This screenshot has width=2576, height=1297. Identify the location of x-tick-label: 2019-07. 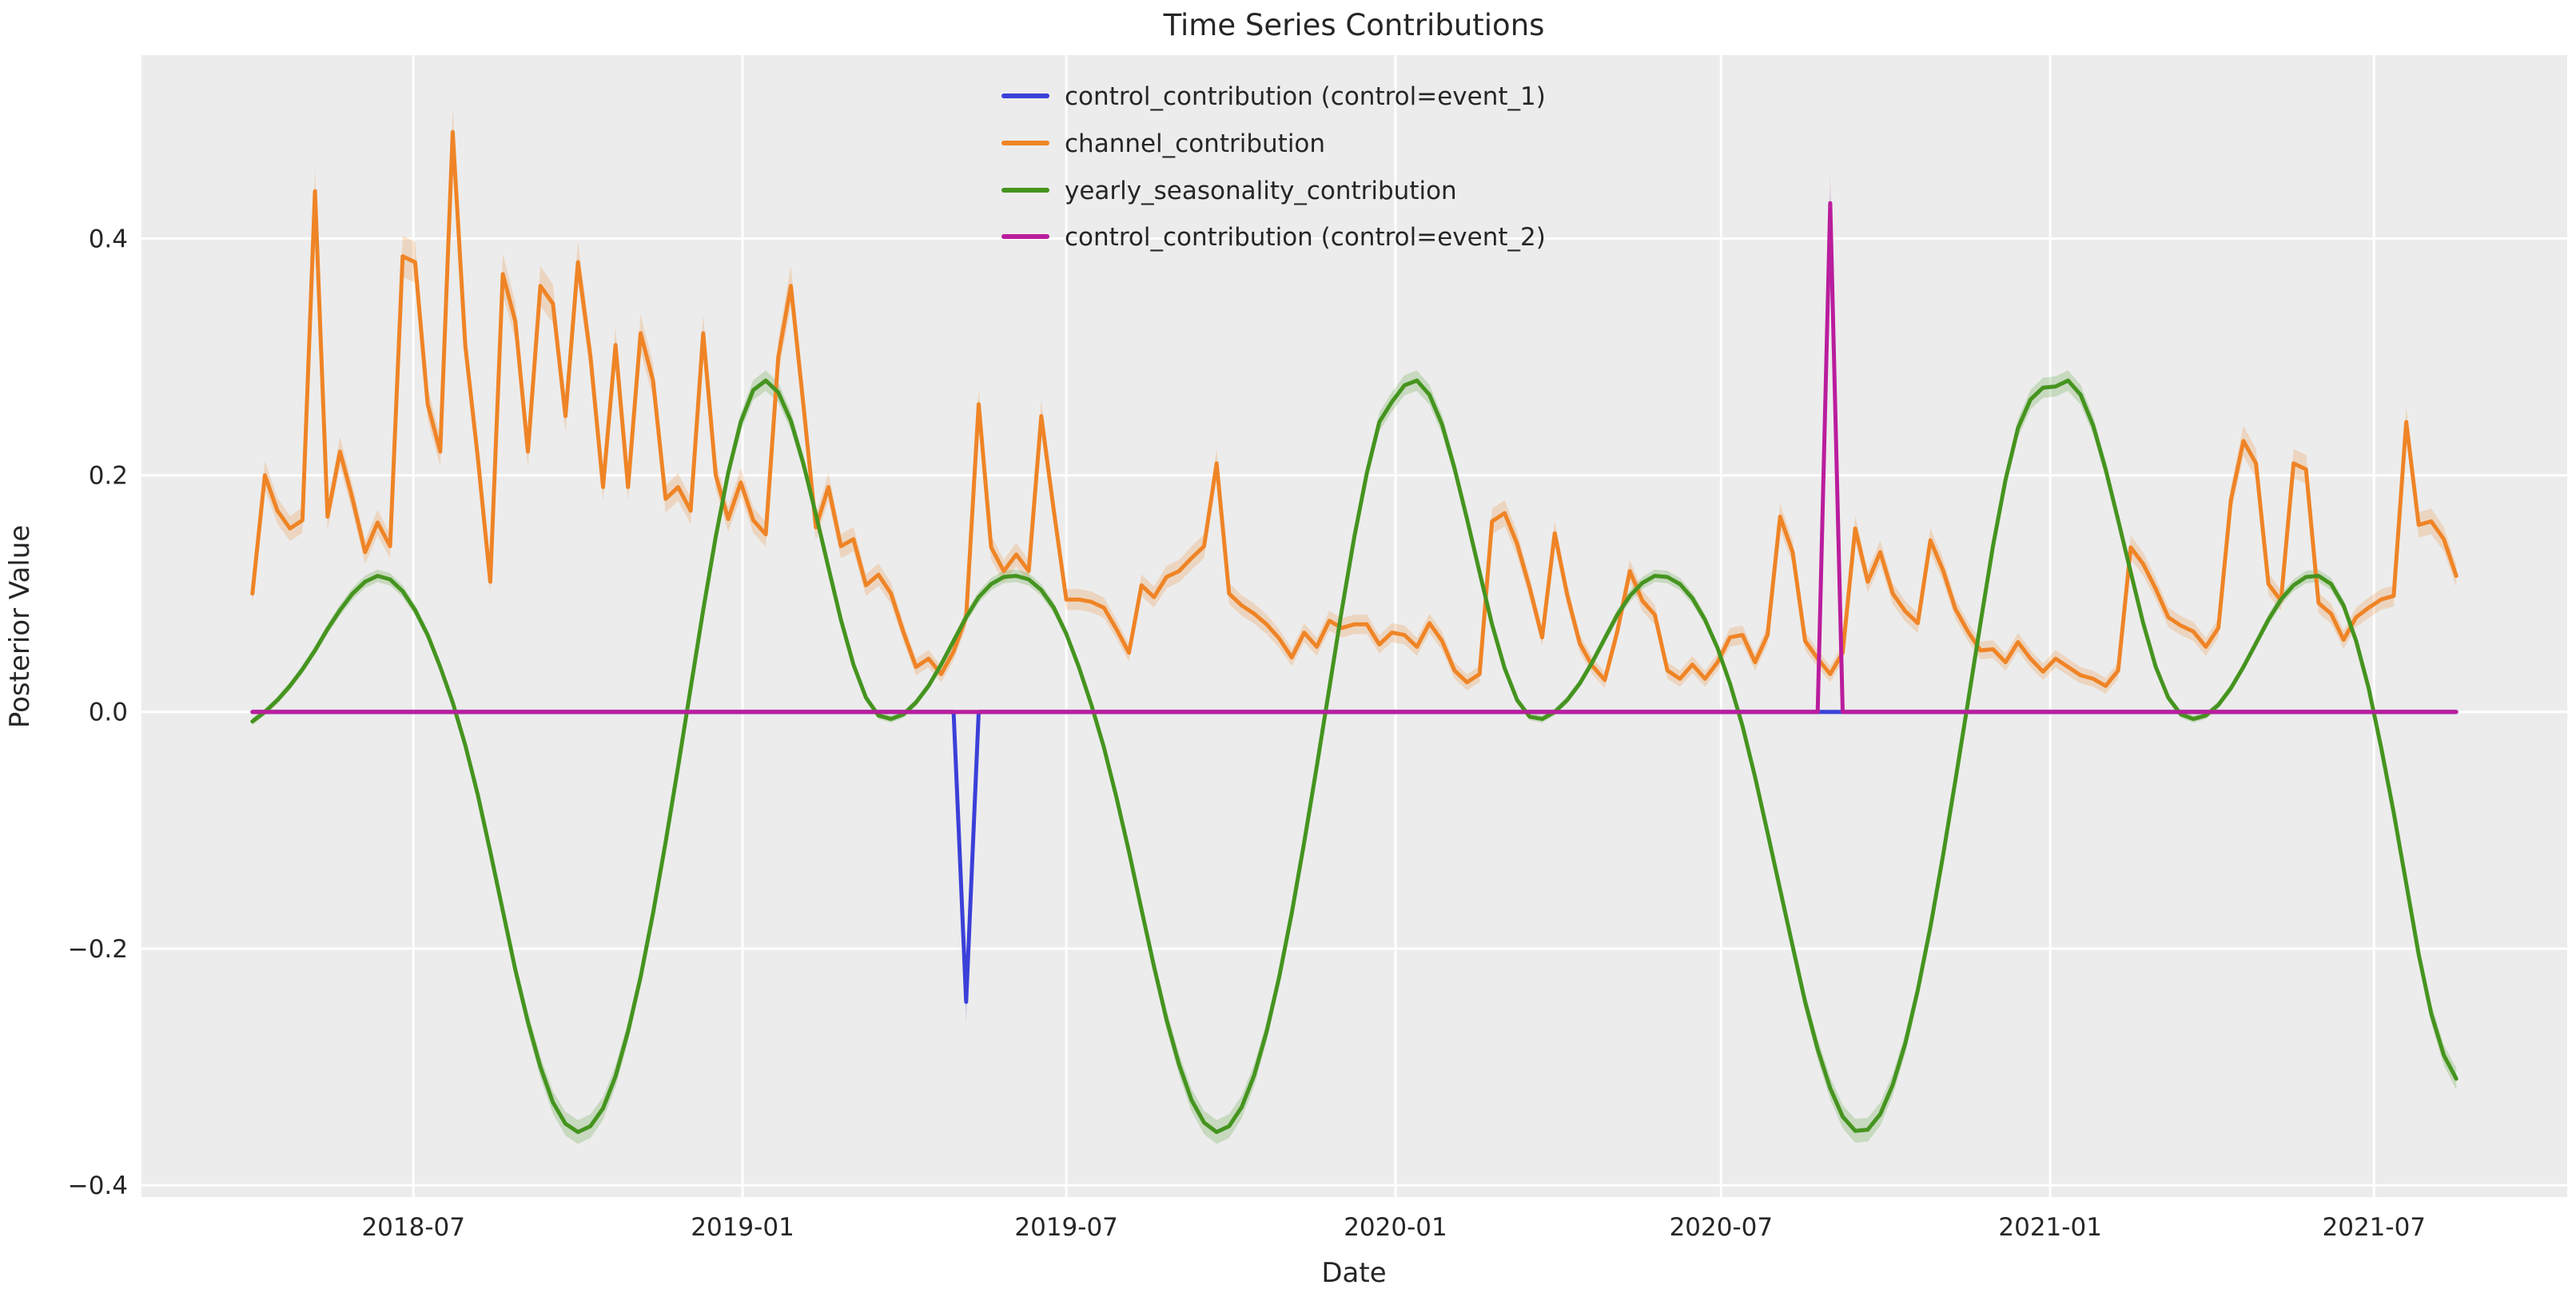
(1066, 1227).